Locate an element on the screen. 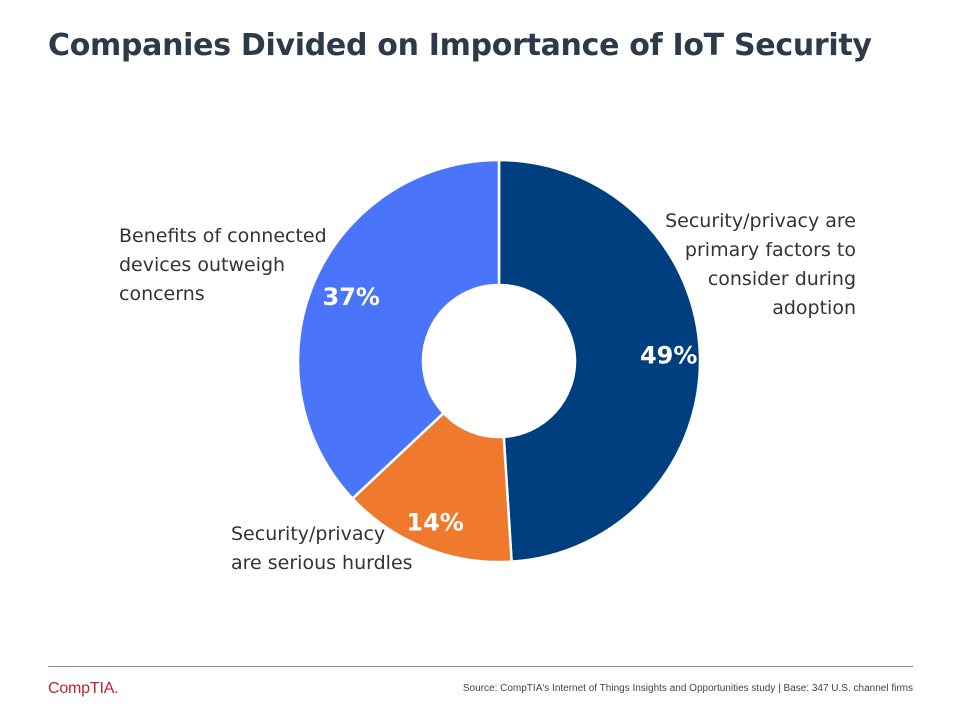  slice-label-line: Security/privacy are is located at coordinates (760, 221).